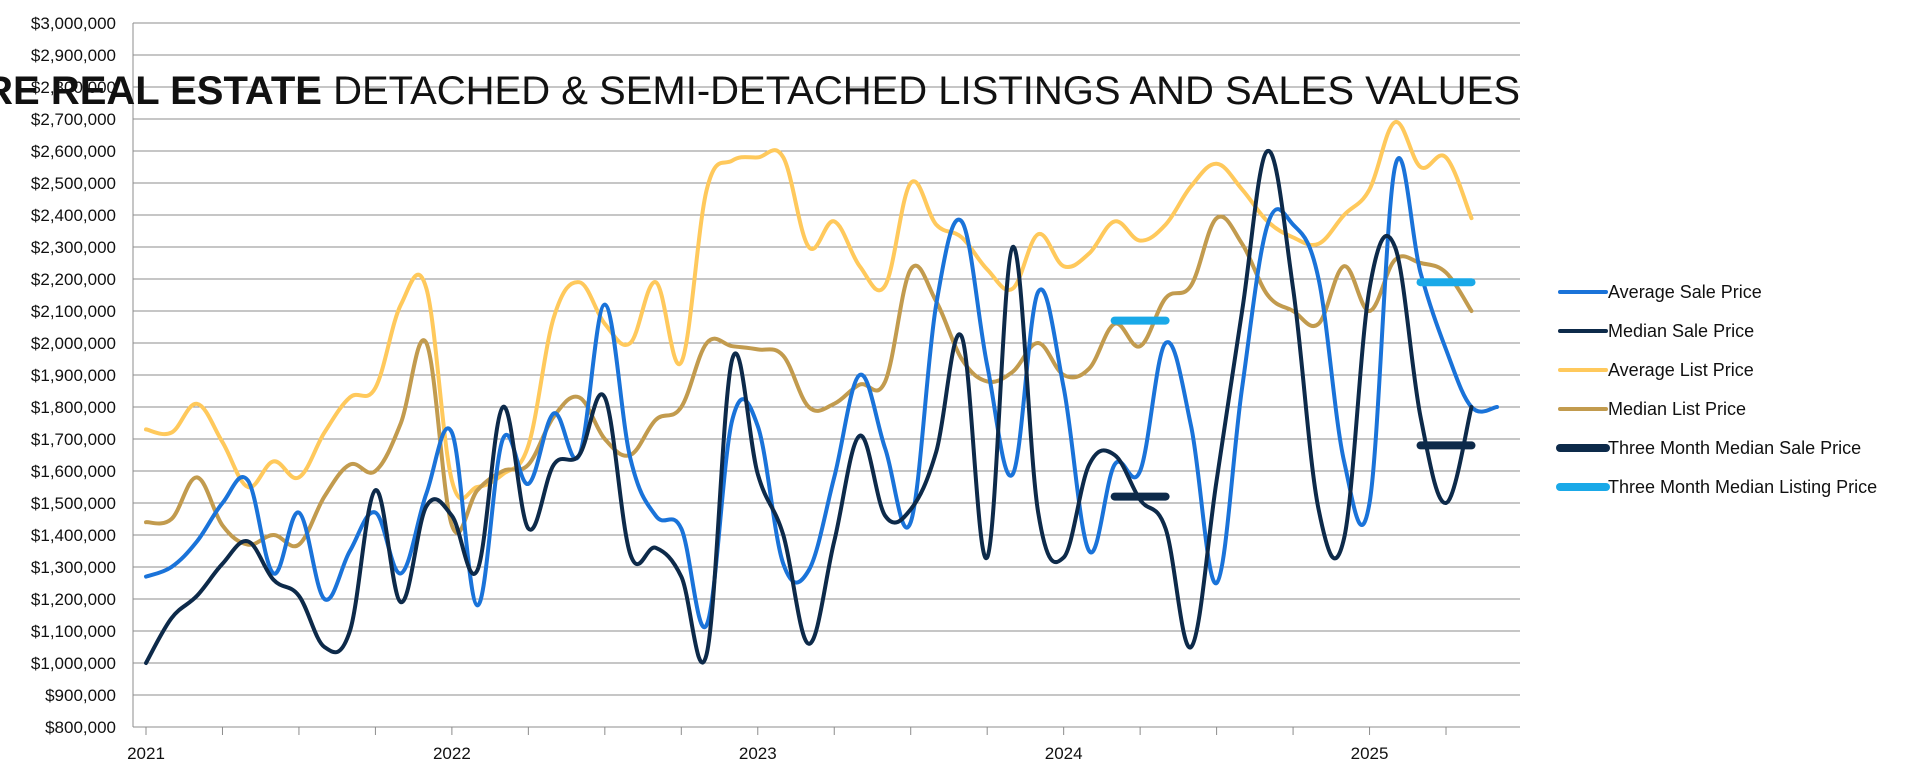 The height and width of the screenshot is (781, 1920). Describe the element at coordinates (73, 343) in the screenshot. I see `y-tick-label: $2,000,000` at that location.